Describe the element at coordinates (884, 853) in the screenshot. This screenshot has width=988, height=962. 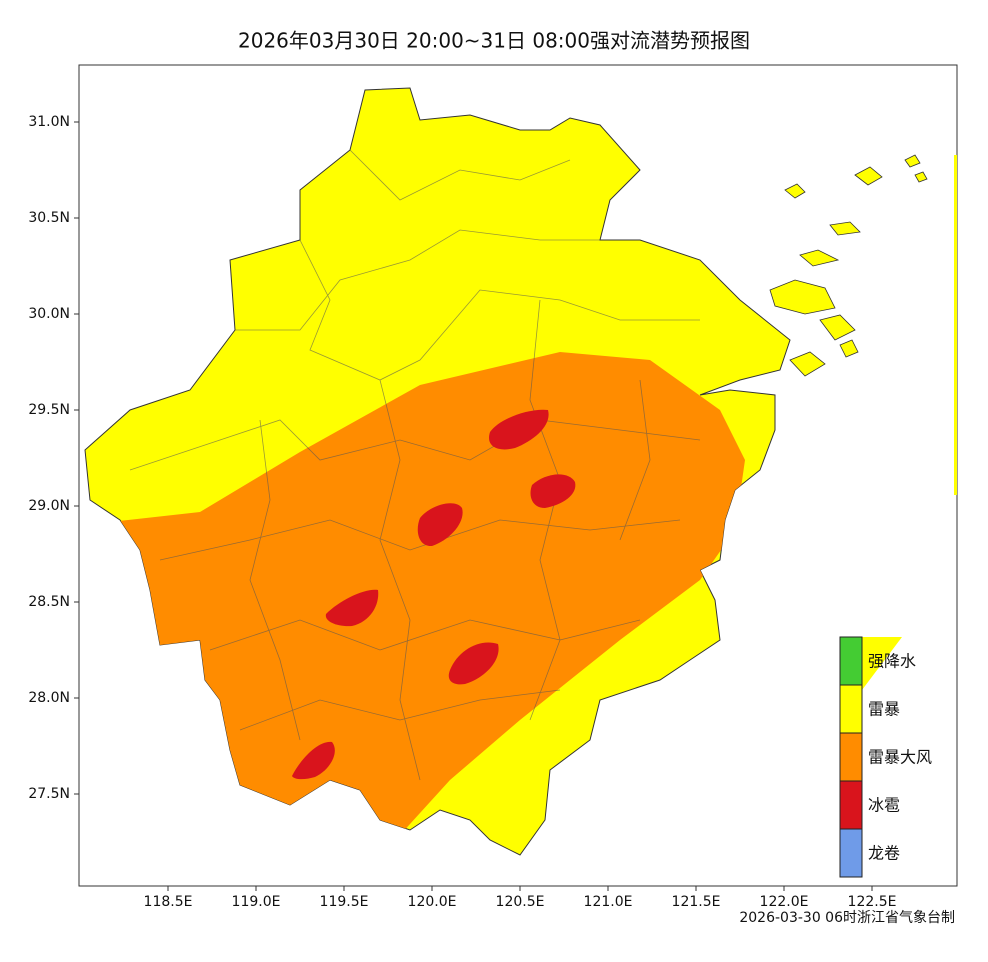
I see `legend-label: 龙卷` at that location.